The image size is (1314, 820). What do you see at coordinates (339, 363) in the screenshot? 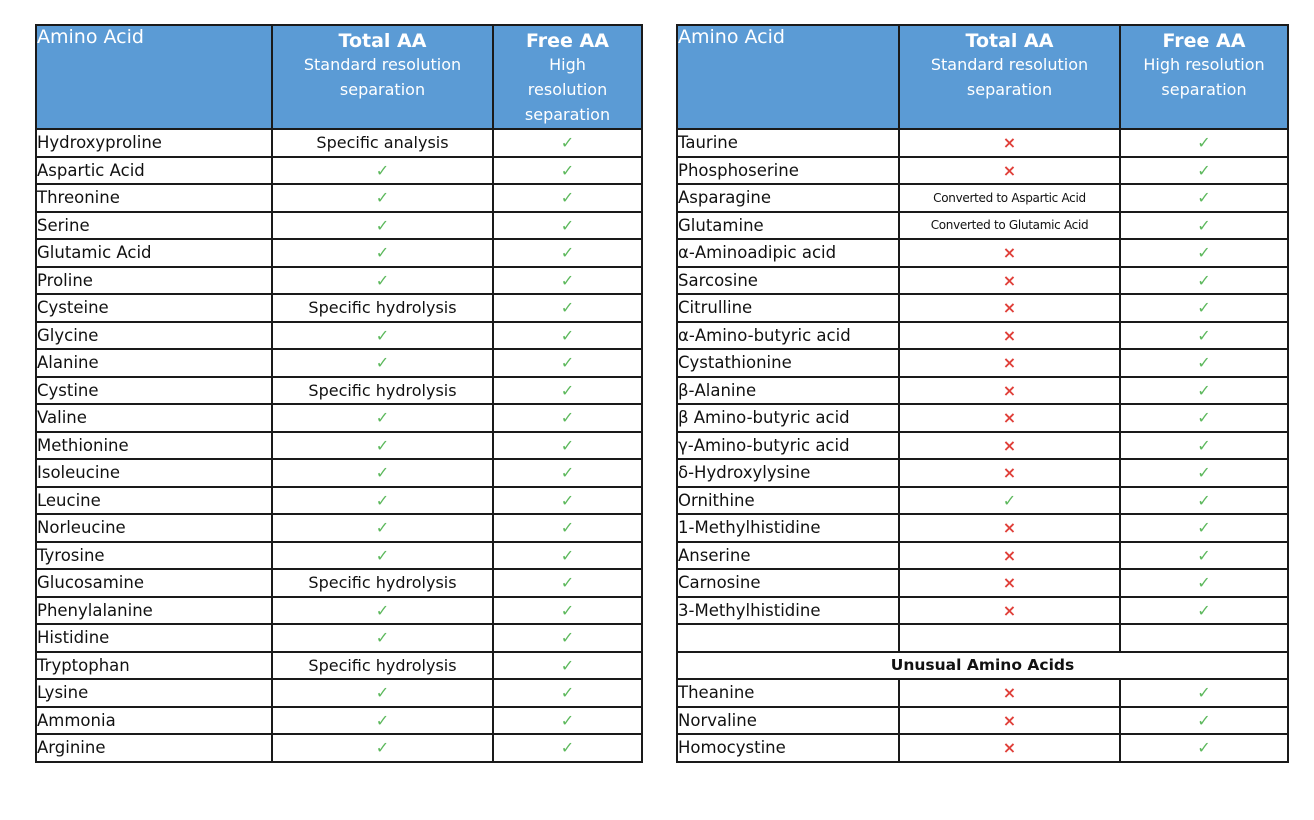
I see `table-row: Alanine ✓ ✓` at bounding box center [339, 363].